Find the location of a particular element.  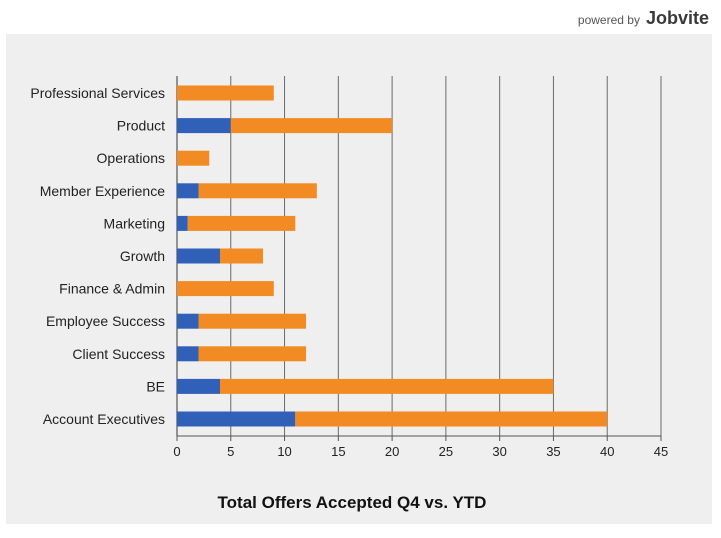

category-label: Professional Services is located at coordinates (97, 93).